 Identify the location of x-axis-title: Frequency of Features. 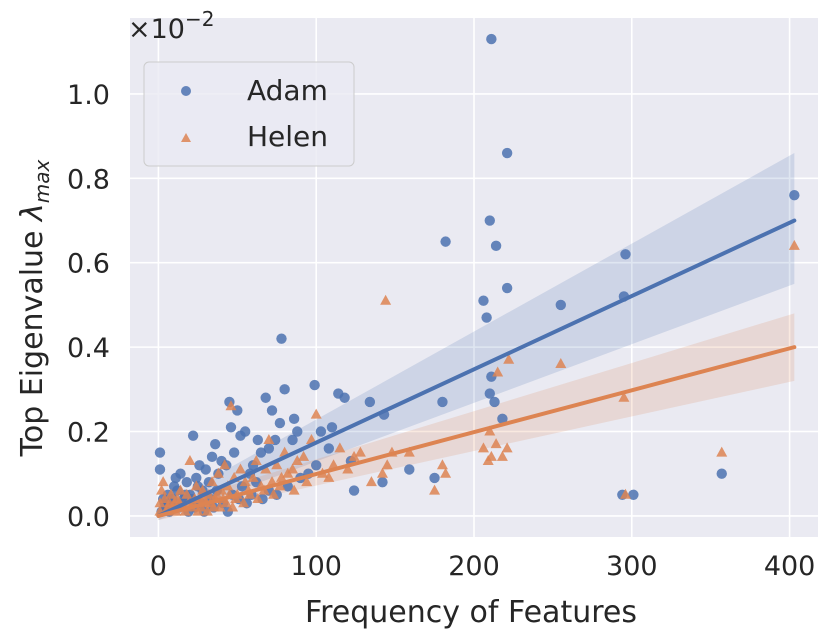
(471, 612).